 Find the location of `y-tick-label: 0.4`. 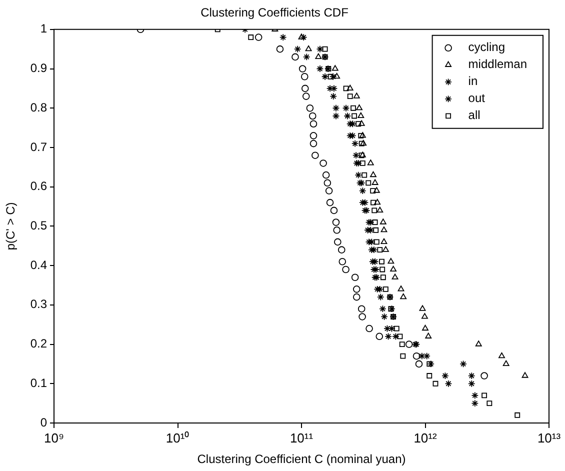

y-tick-label: 0.4 is located at coordinates (39, 265).